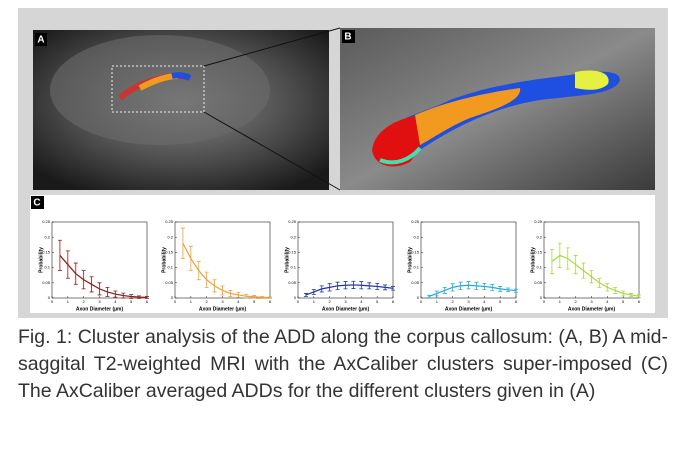 The image size is (685, 472). What do you see at coordinates (160, 90) in the screenshot?
I see `brain-shape` at bounding box center [160, 90].